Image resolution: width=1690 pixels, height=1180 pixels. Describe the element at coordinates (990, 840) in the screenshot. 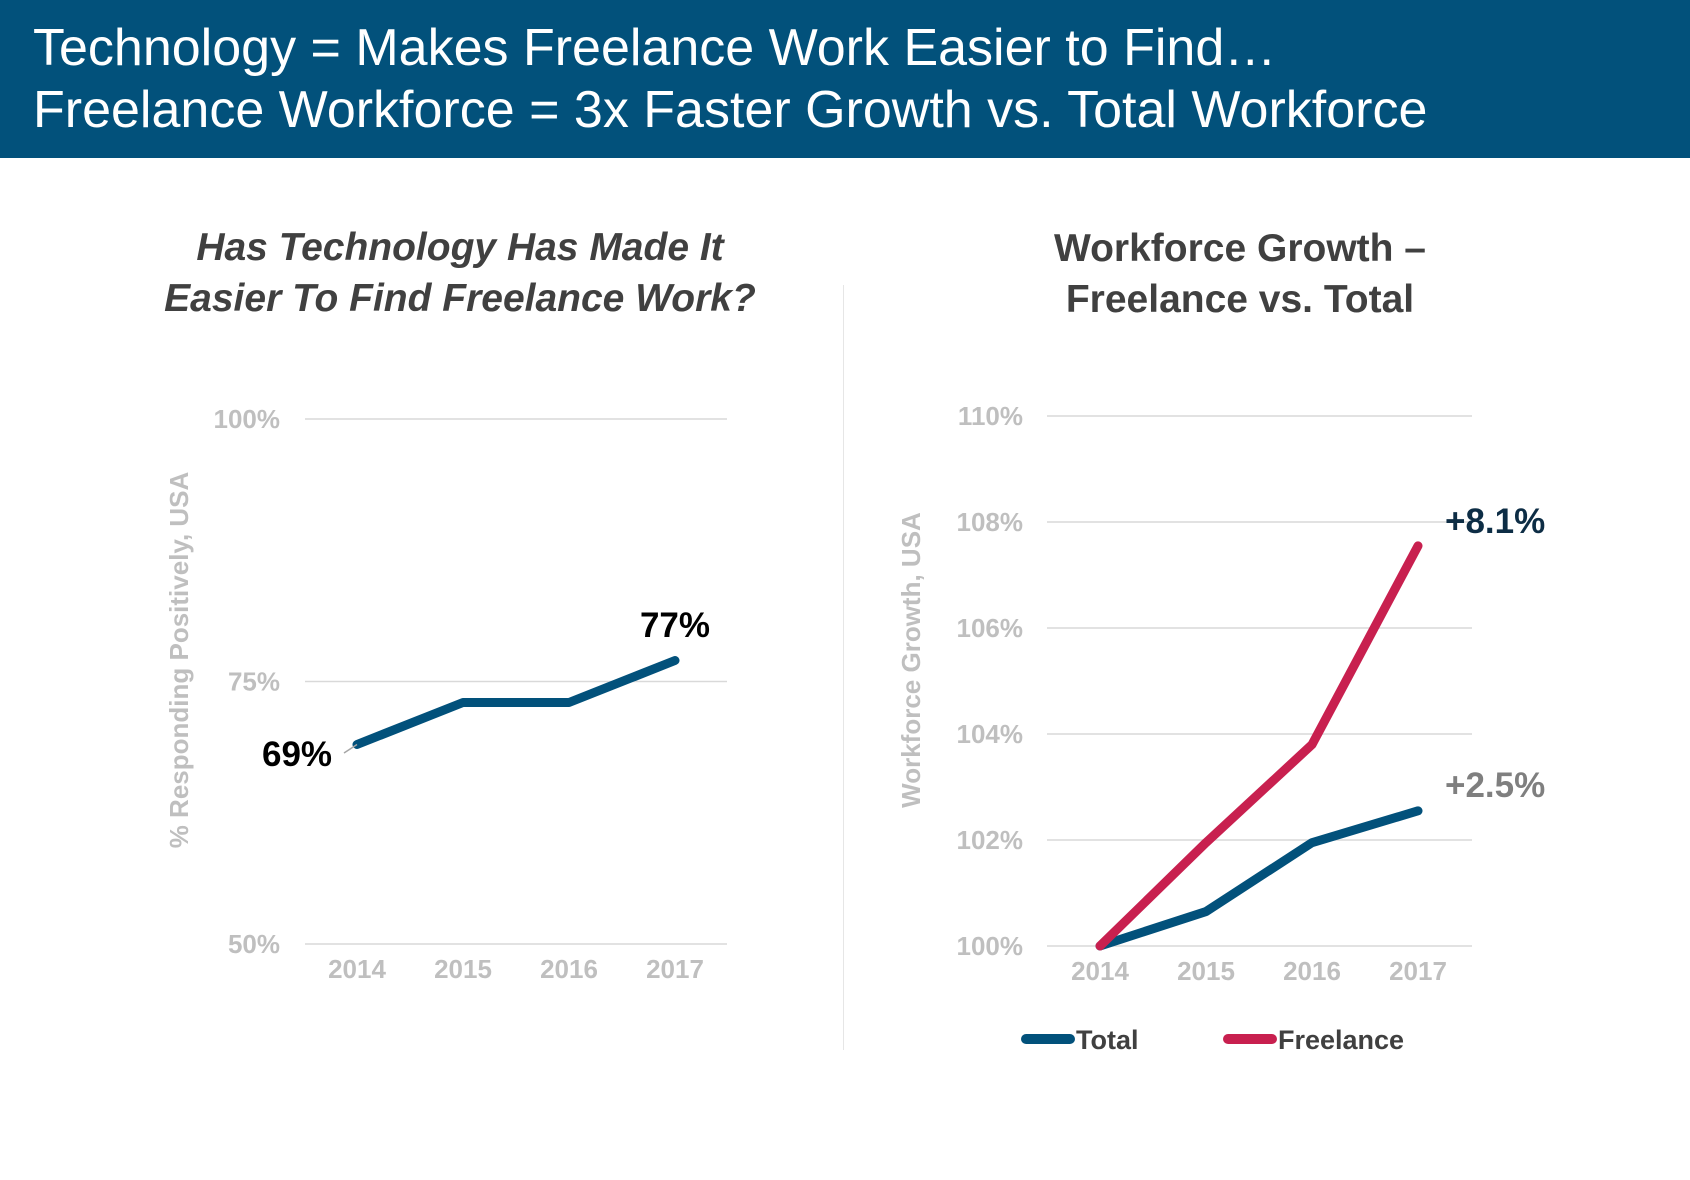

I see `chart-2-y-tick-label: 102%` at that location.